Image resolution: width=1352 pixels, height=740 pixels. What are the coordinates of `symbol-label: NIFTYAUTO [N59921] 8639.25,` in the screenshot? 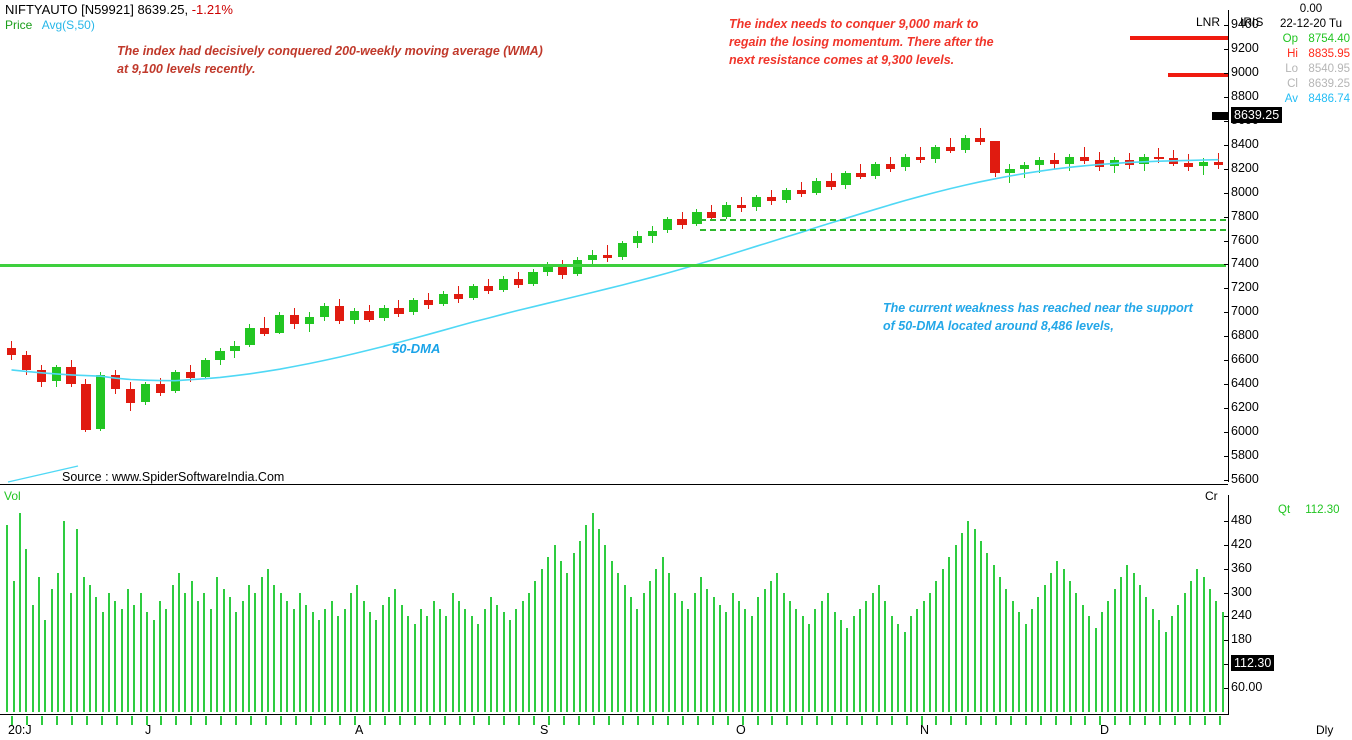 It's located at (97, 9).